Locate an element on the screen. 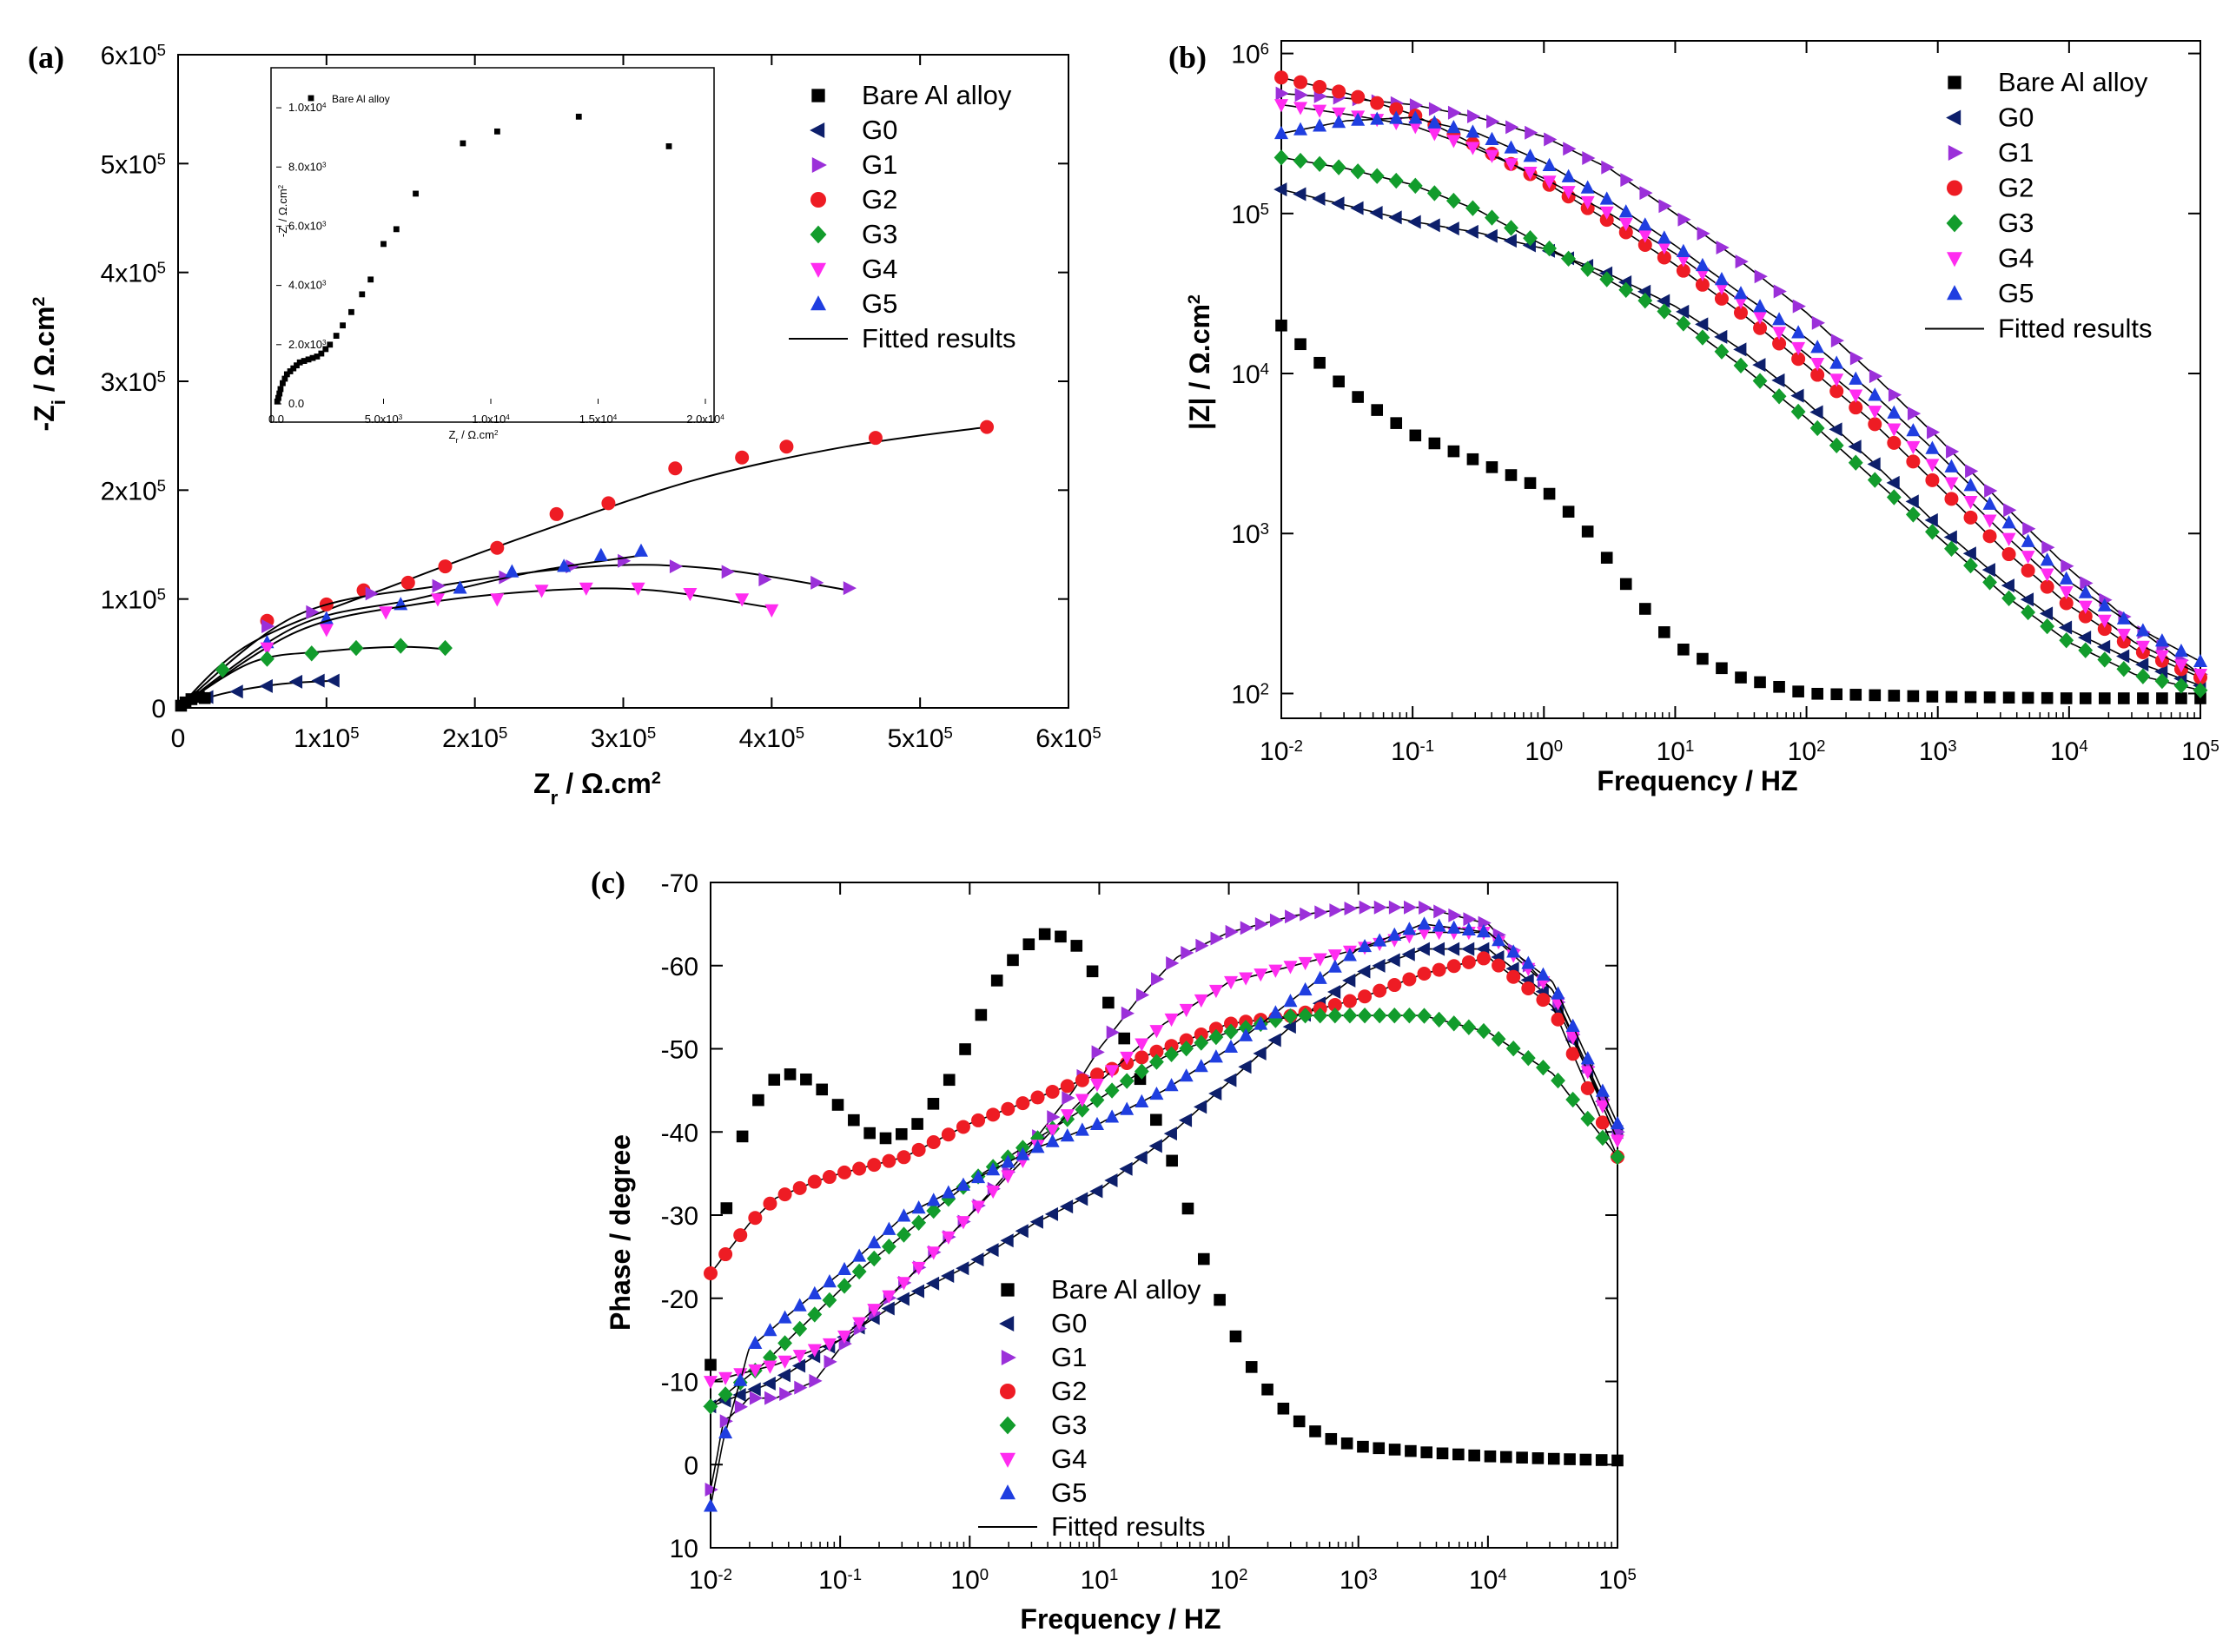 The width and height of the screenshot is (2236, 1652). panel-a-y-tick-label: 6x105 is located at coordinates (134, 56).